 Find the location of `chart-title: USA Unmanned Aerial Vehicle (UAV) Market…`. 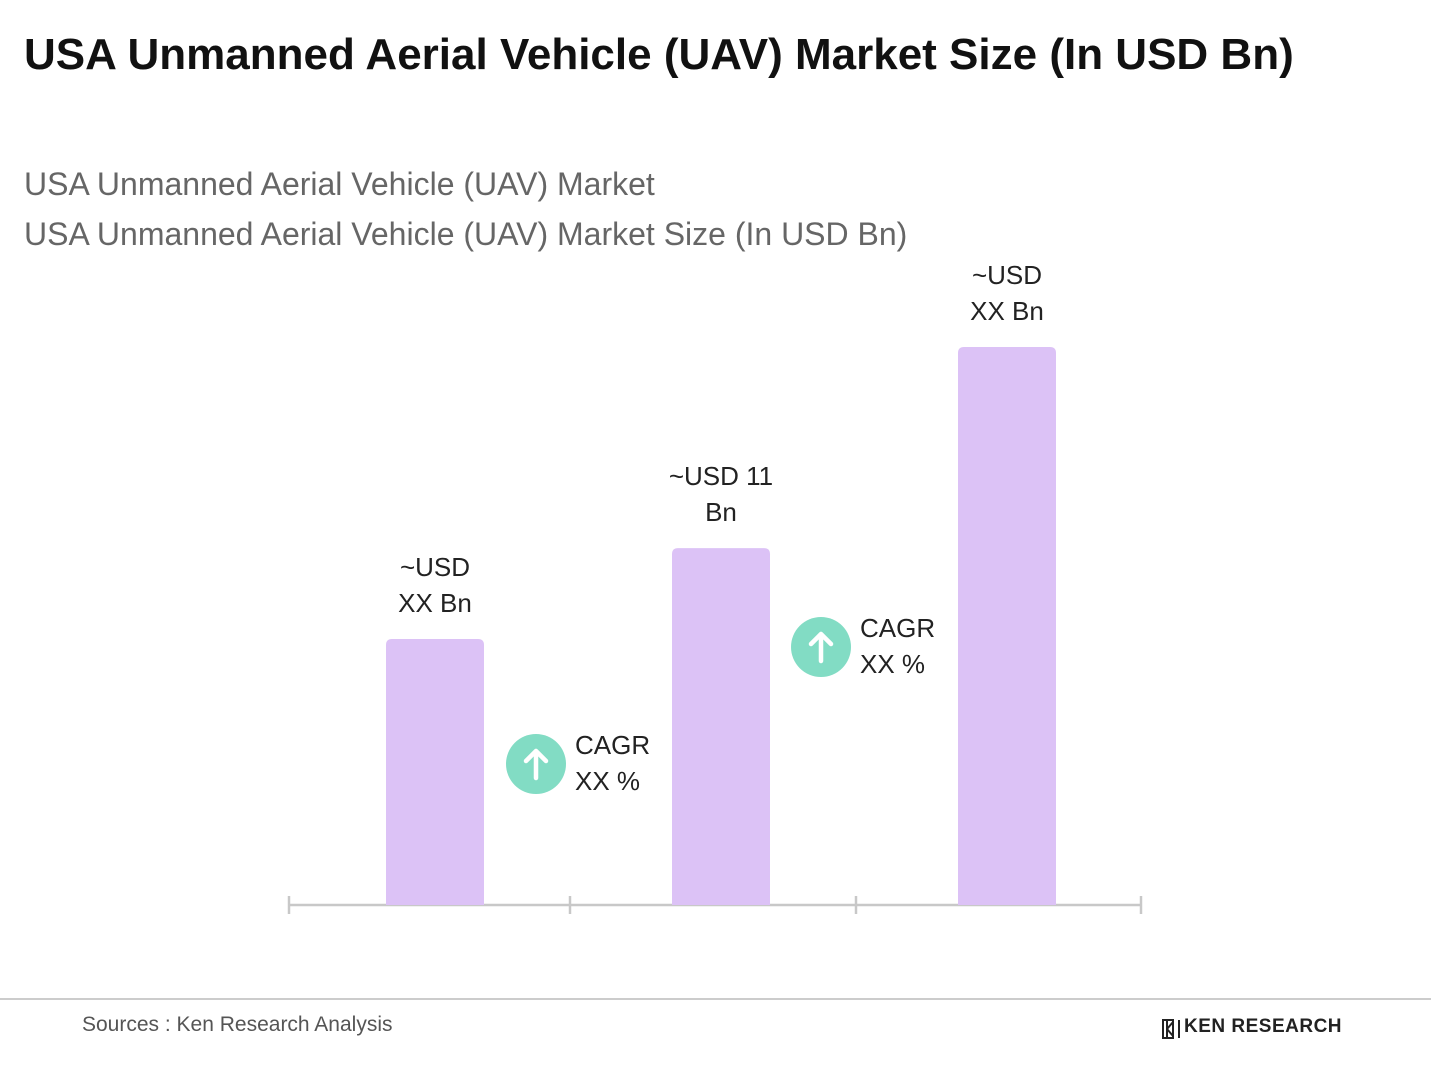

chart-title: USA Unmanned Aerial Vehicle (UAV) Market… is located at coordinates (659, 54).